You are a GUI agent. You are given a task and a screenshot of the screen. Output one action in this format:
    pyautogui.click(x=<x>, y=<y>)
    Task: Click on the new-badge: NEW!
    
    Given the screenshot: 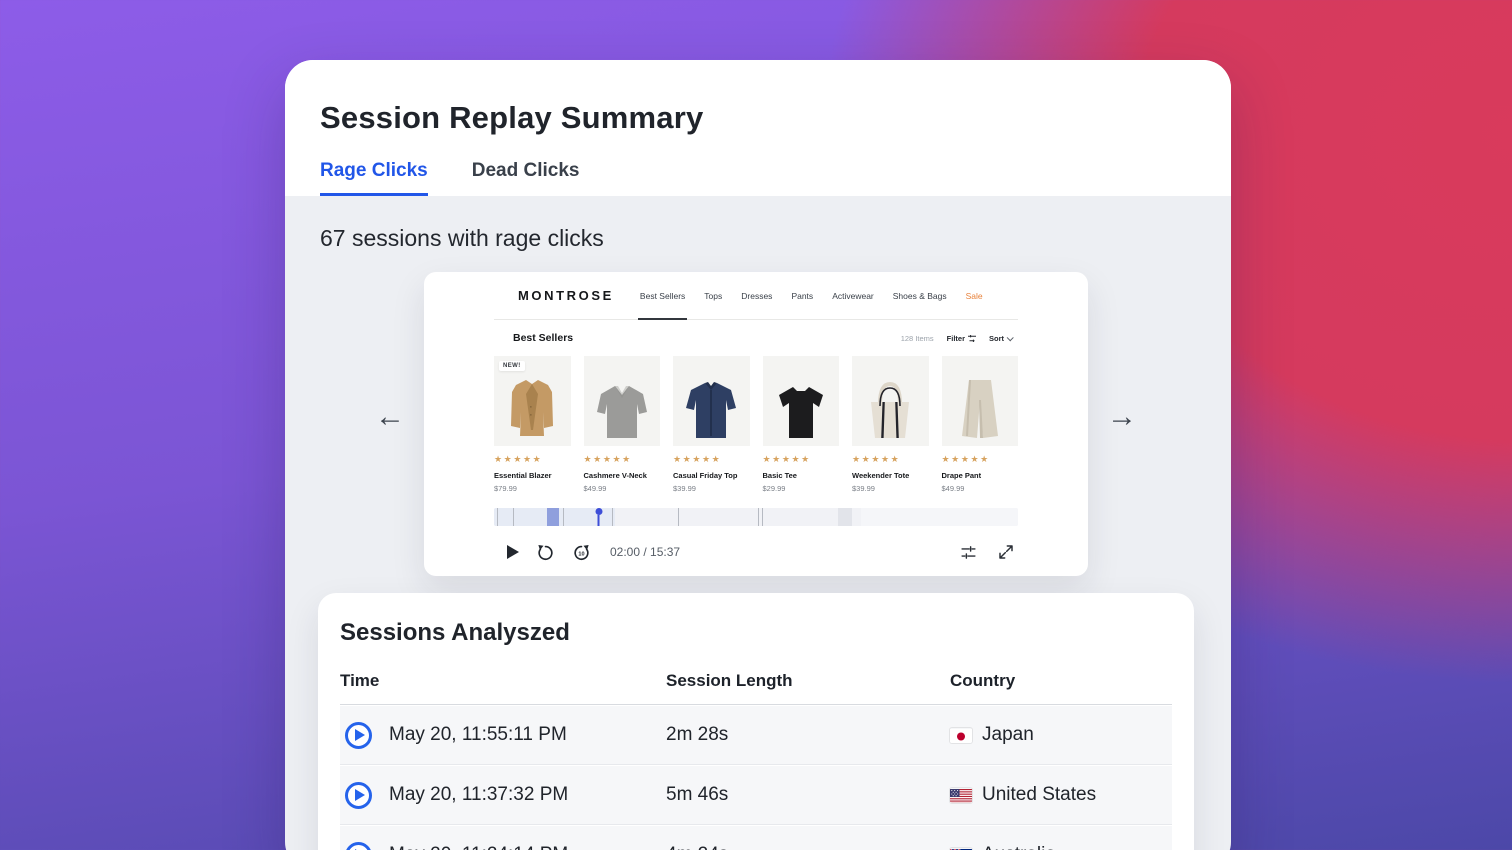 What is the action you would take?
    pyautogui.click(x=512, y=366)
    